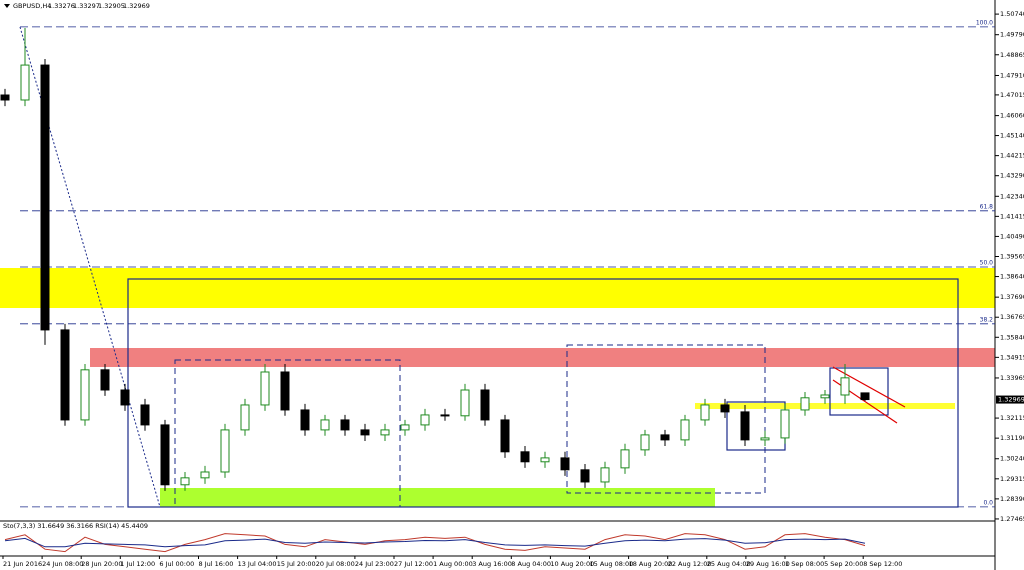  I want to click on x-tick-label: 20 Jul 08:00, so click(335, 564).